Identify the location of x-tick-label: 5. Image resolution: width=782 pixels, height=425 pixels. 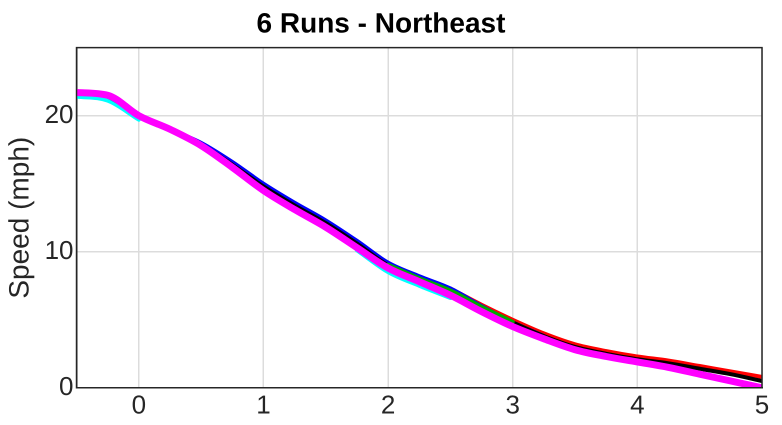
(762, 405).